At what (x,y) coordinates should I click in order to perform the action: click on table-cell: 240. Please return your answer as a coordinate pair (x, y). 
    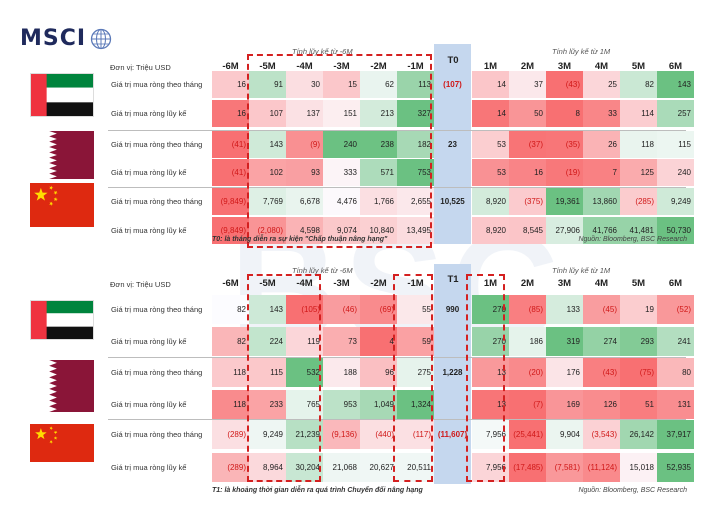
    Looking at the image, I should click on (675, 172).